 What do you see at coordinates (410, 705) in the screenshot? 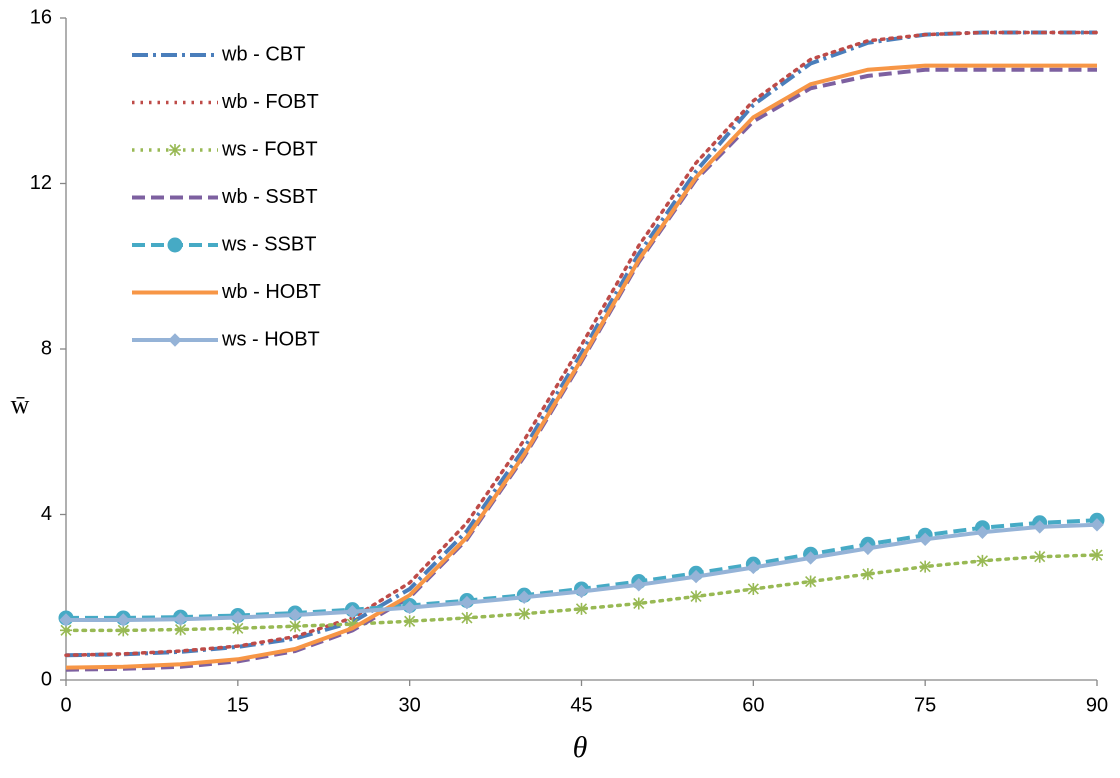
I see `x-tick-label: 30` at bounding box center [410, 705].